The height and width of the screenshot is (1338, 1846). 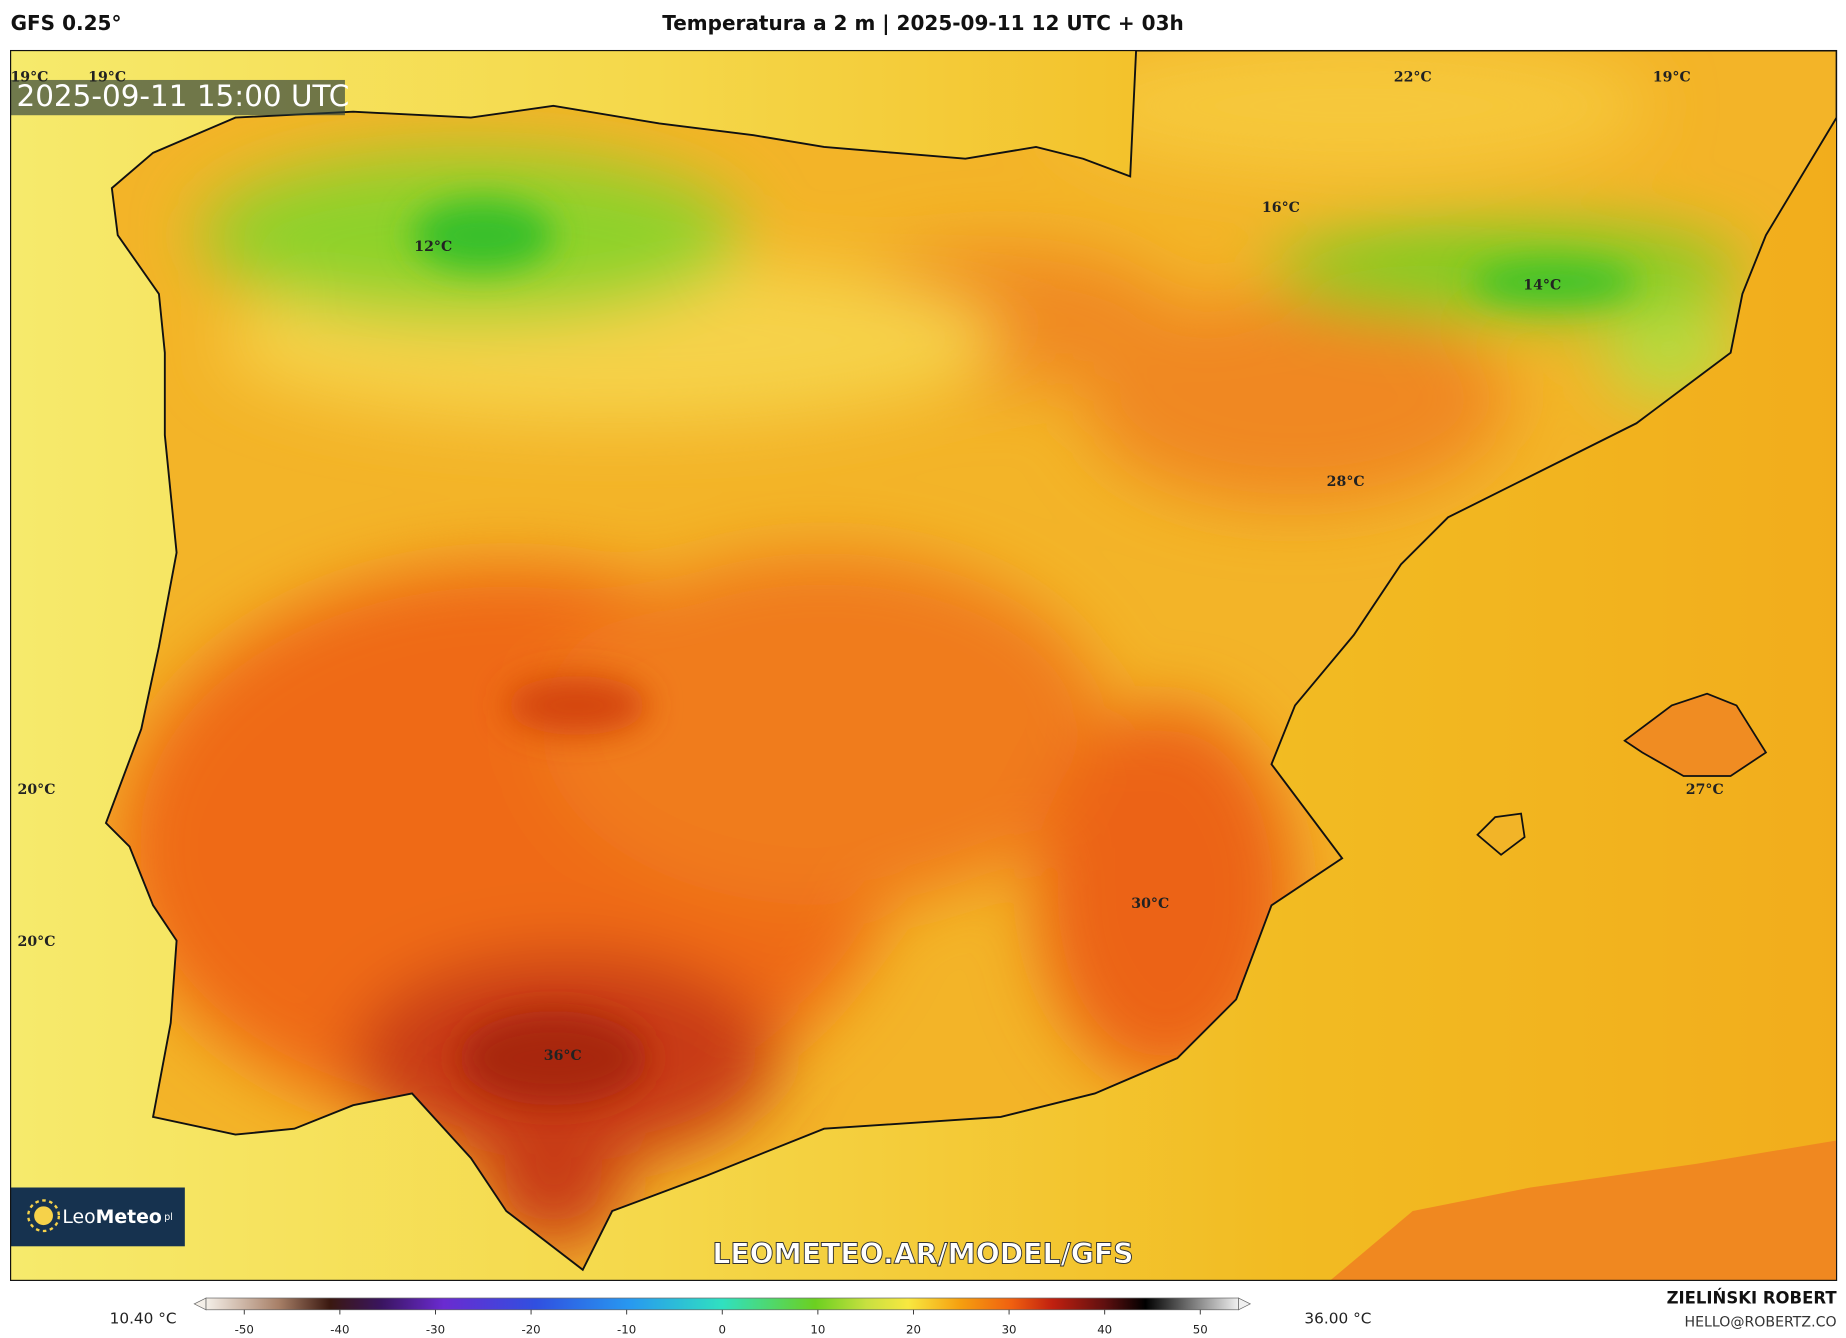 I want to click on logo-suffix: pl, so click(x=168, y=1216).